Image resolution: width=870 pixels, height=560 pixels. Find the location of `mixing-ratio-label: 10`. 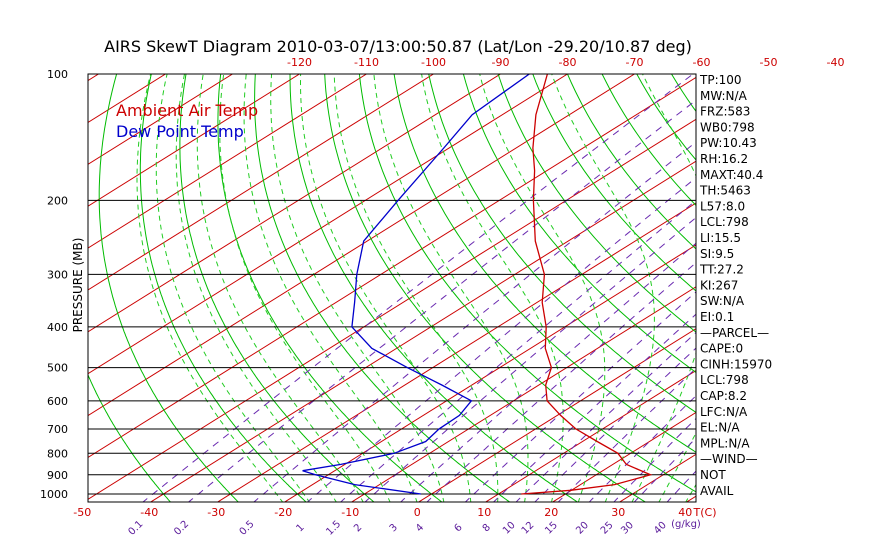

mixing-ratio-label: 10 is located at coordinates (509, 528).